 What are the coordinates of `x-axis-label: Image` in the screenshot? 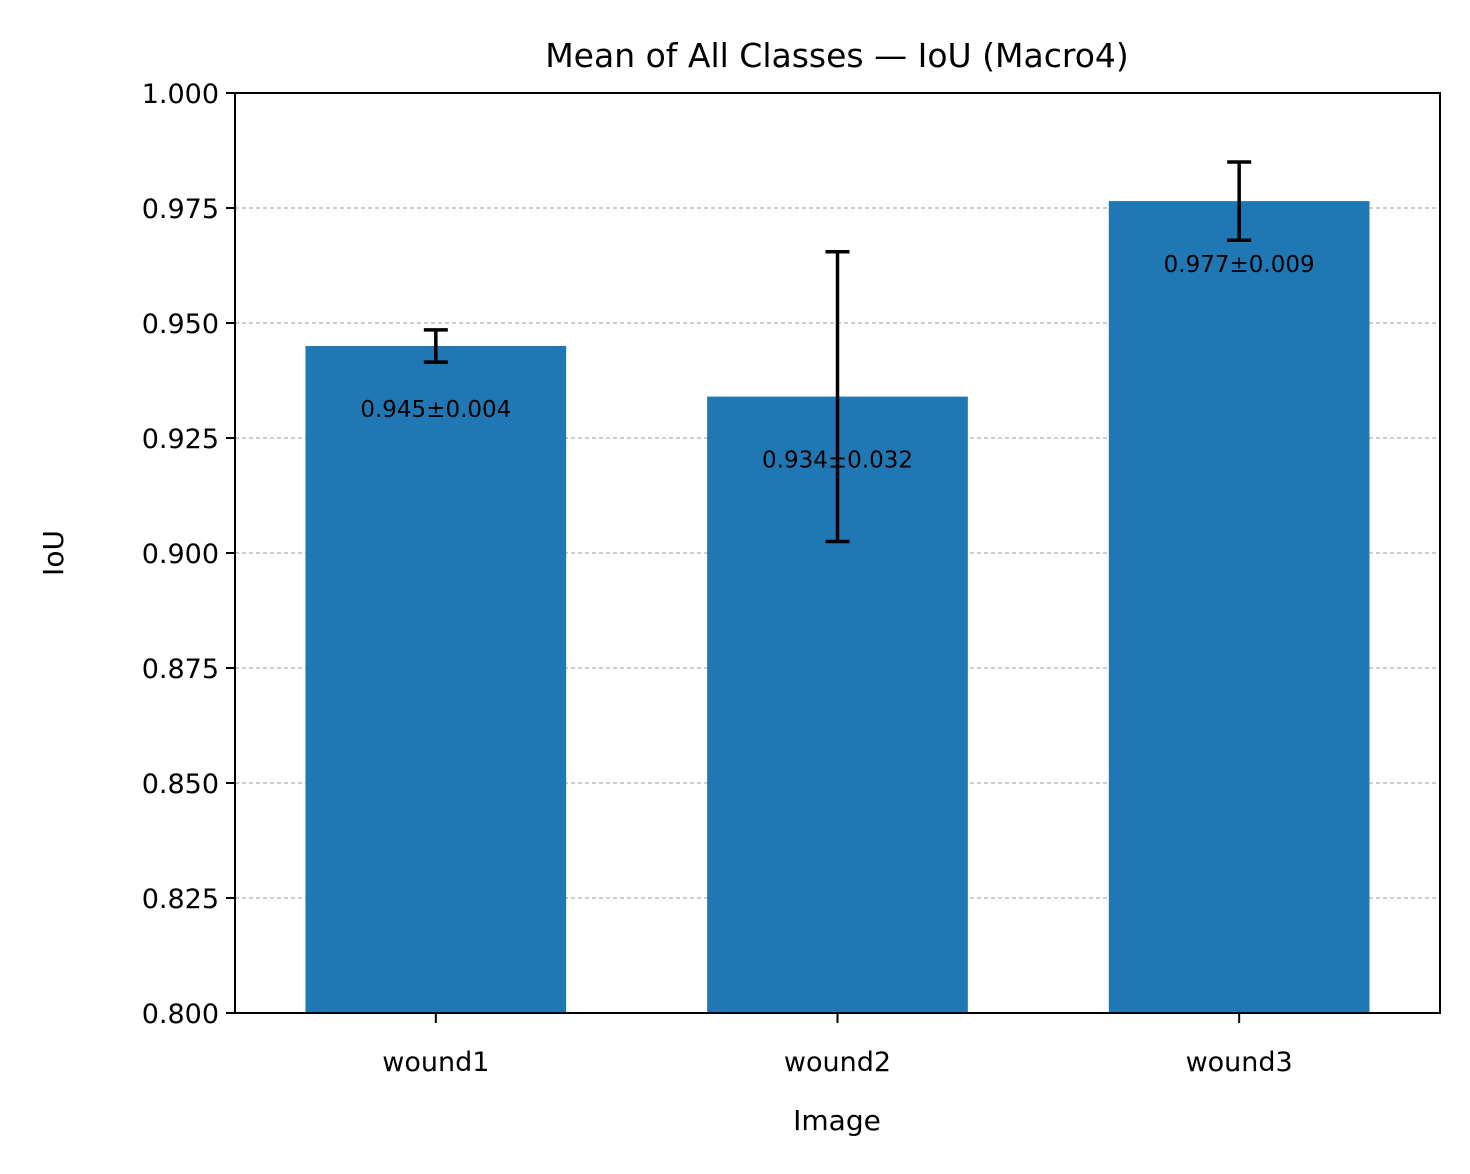 It's located at (837, 1120).